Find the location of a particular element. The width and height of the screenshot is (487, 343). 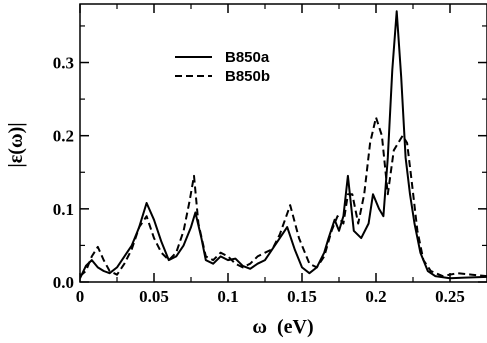

y-tick-label: 0.0 is located at coordinates (63, 282).